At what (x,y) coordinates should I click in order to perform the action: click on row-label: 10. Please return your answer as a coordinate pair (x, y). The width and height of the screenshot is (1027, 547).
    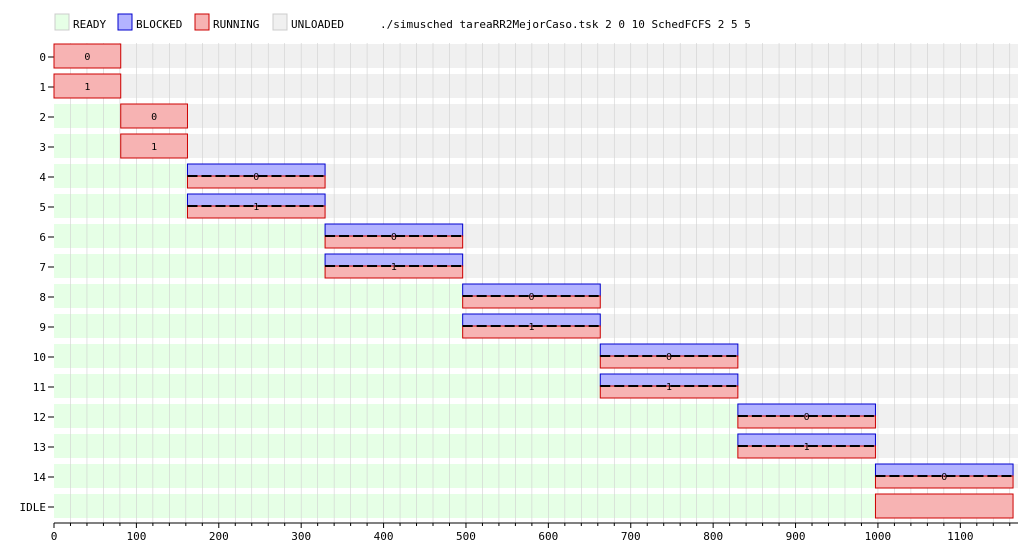
    Looking at the image, I should click on (39, 357).